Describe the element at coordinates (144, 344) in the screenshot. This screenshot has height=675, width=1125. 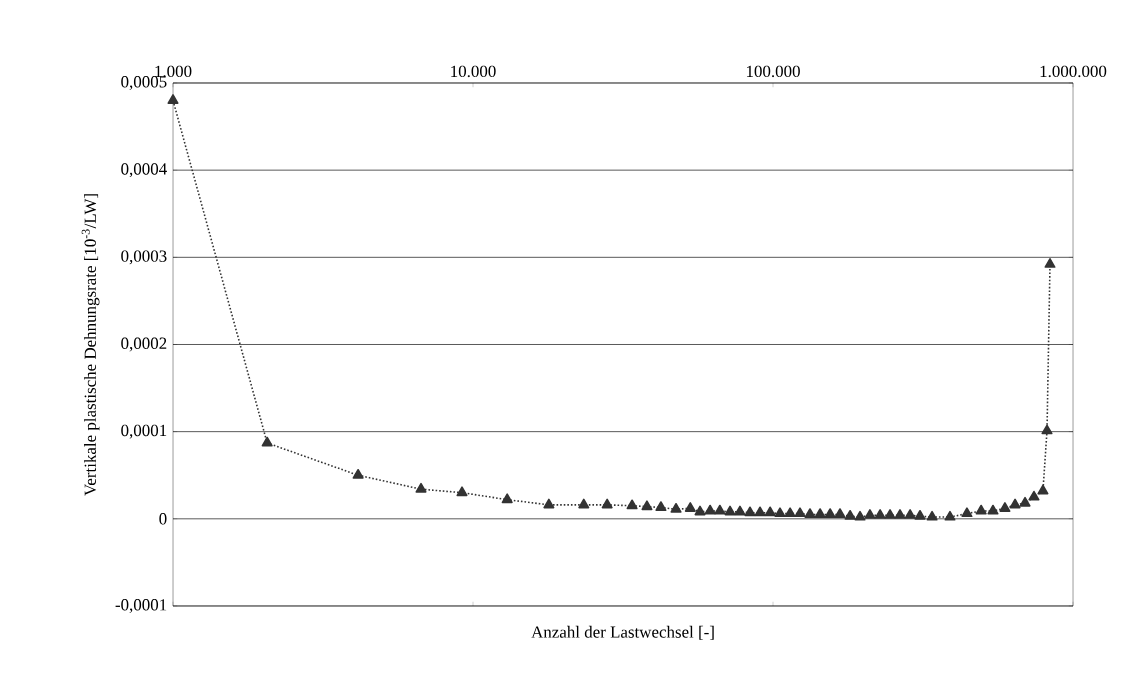
I see `y-tick-label: 0,0002` at that location.